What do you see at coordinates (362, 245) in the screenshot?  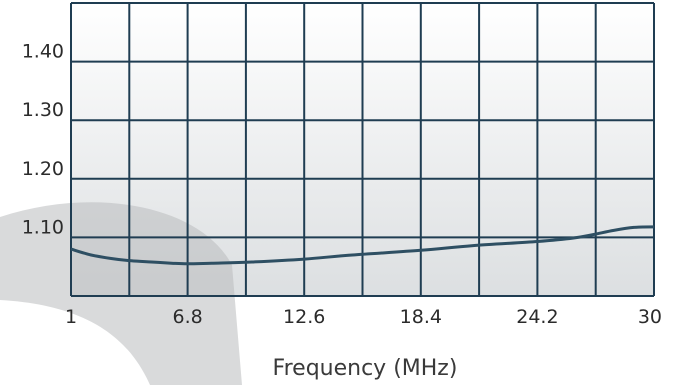 I see `series-line` at bounding box center [362, 245].